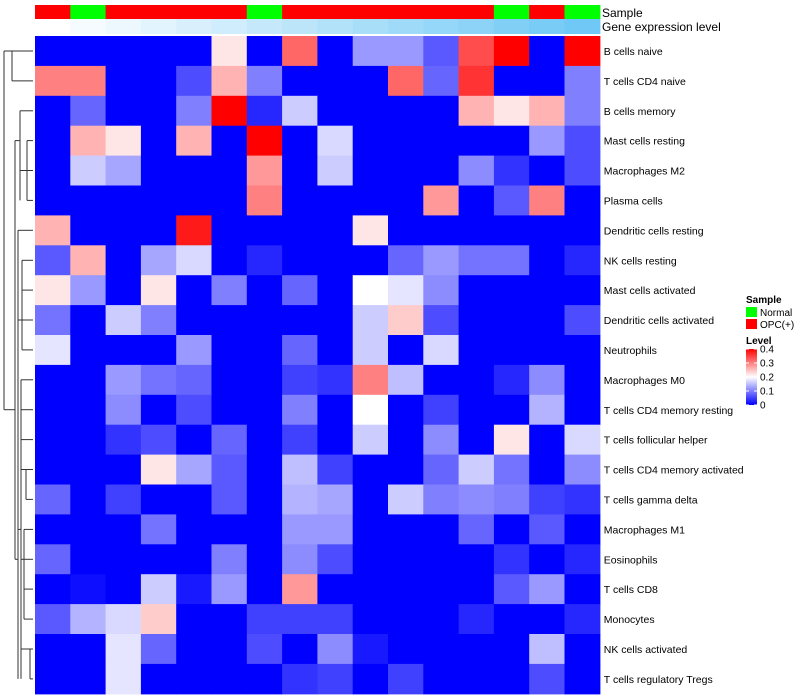 The width and height of the screenshot is (800, 700). Describe the element at coordinates (644, 142) in the screenshot. I see `row-label: Mast cells resting` at that location.